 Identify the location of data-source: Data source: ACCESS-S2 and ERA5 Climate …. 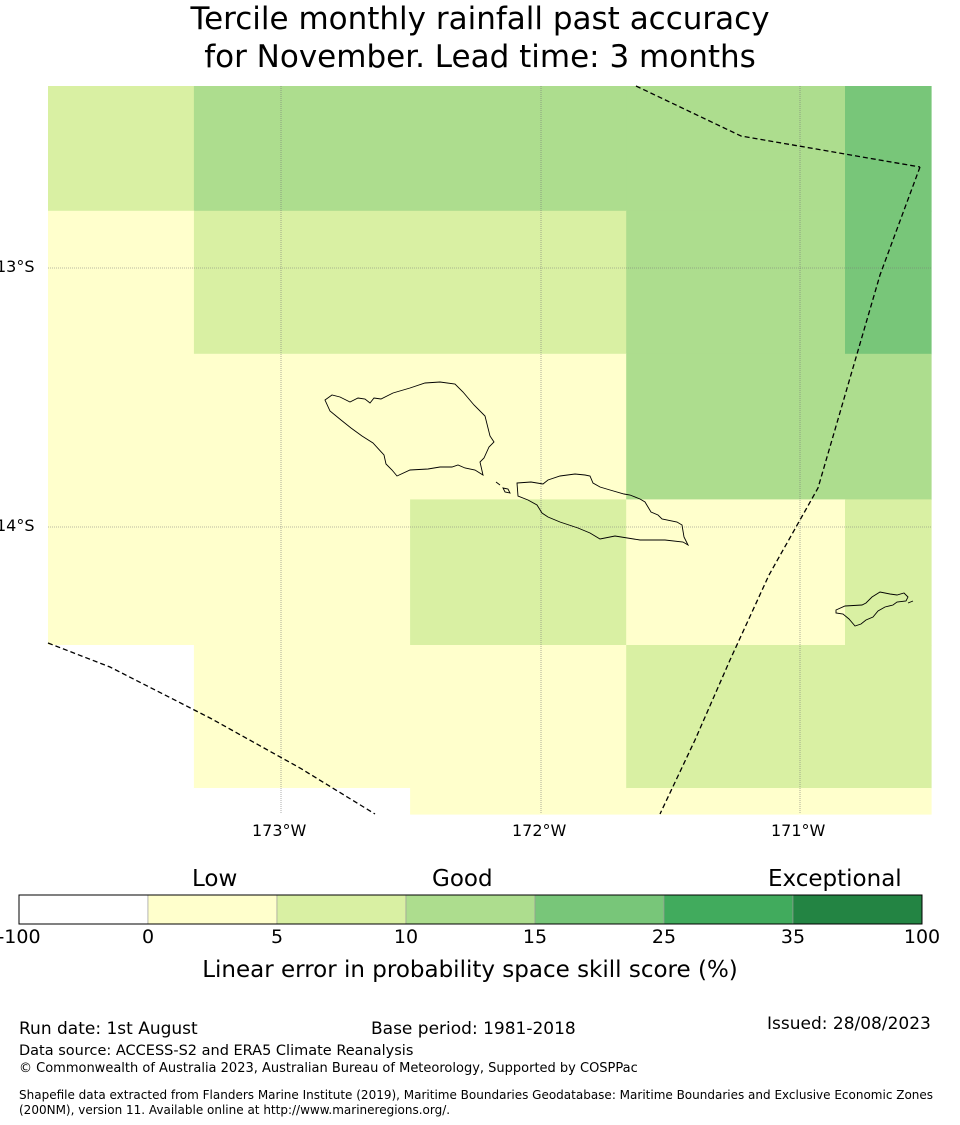
(216, 1051).